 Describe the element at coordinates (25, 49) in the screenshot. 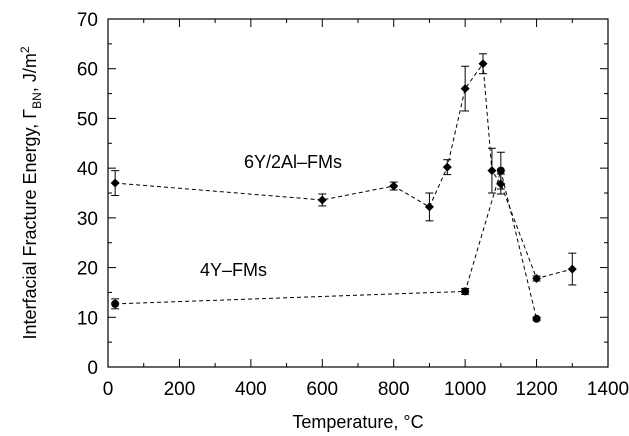

I see `y-axis-title-unit-power: 2` at that location.